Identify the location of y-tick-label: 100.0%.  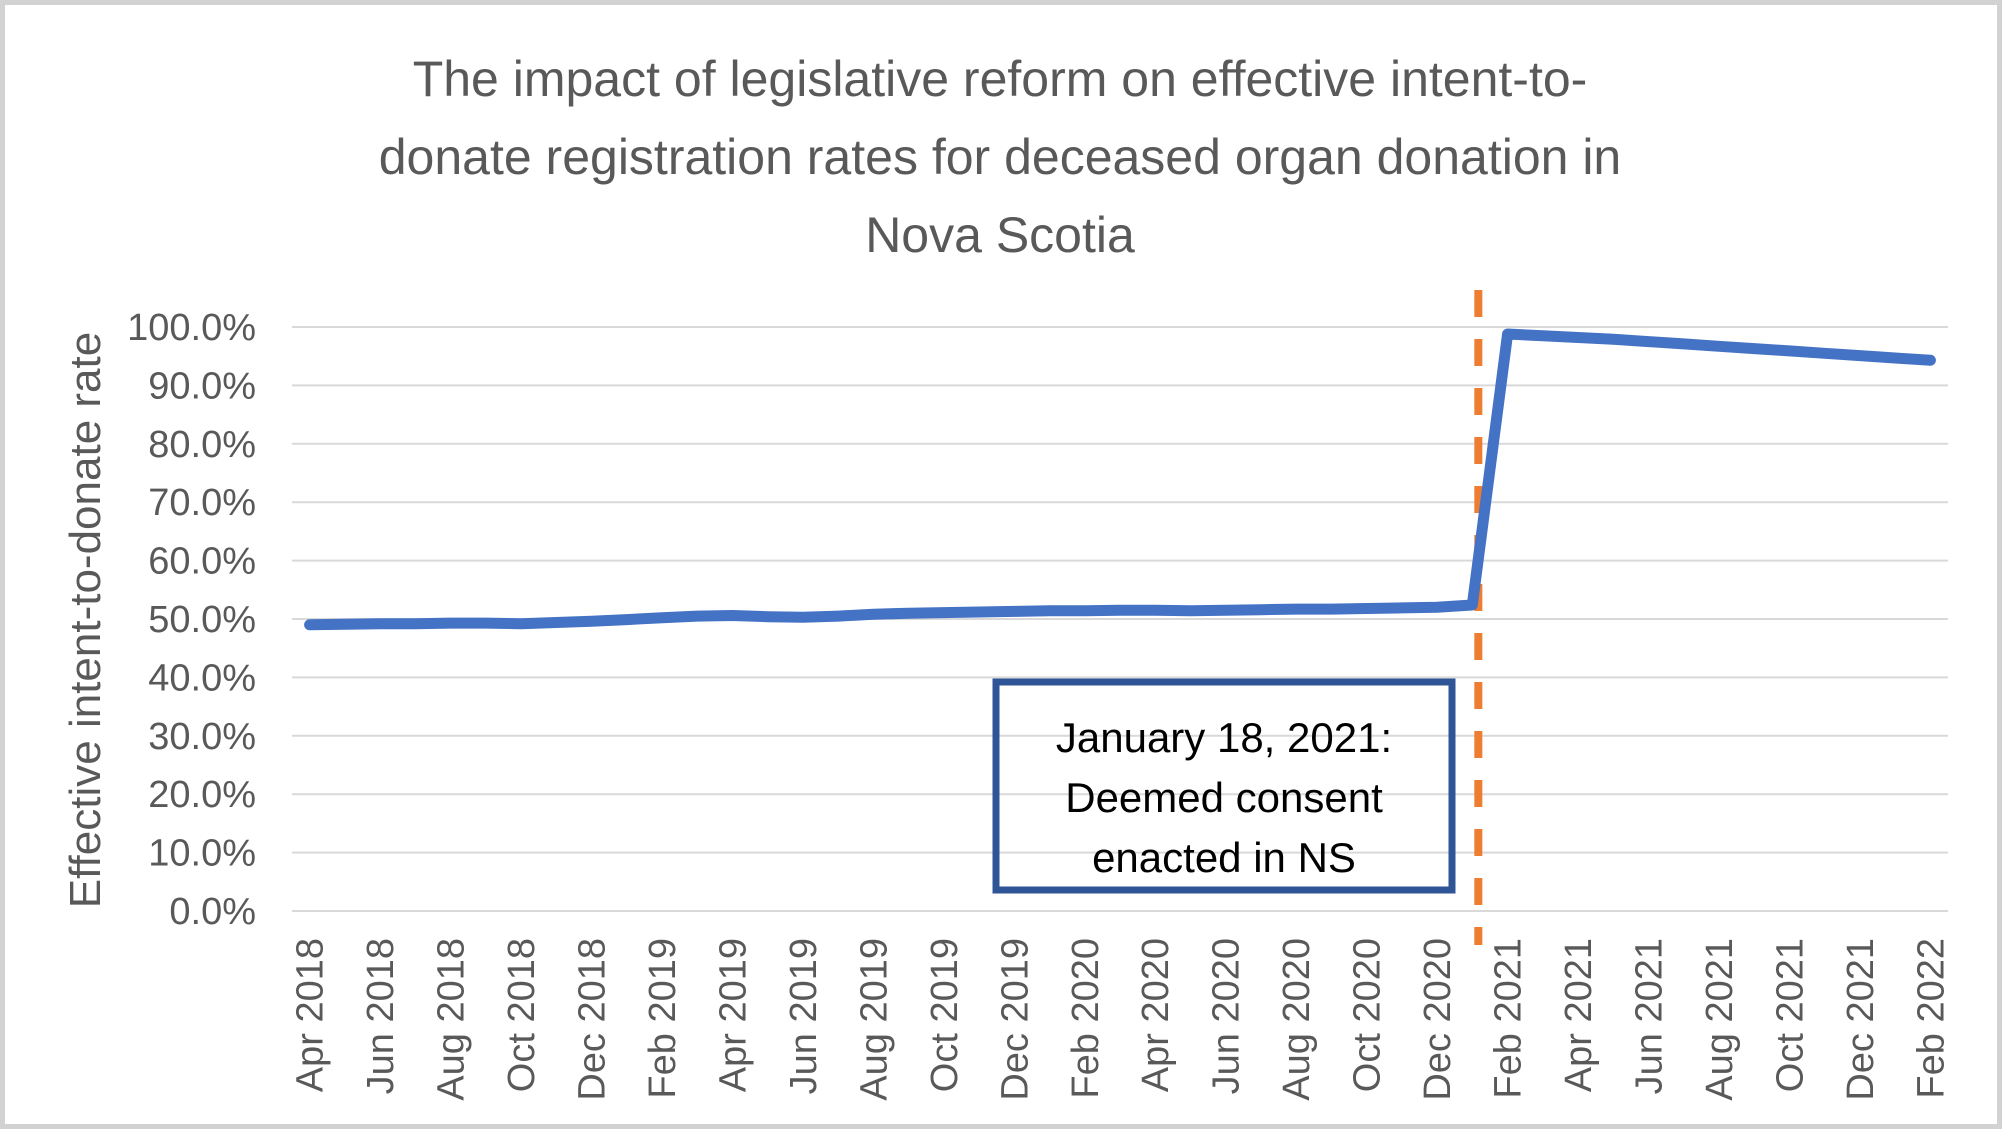
(191, 328).